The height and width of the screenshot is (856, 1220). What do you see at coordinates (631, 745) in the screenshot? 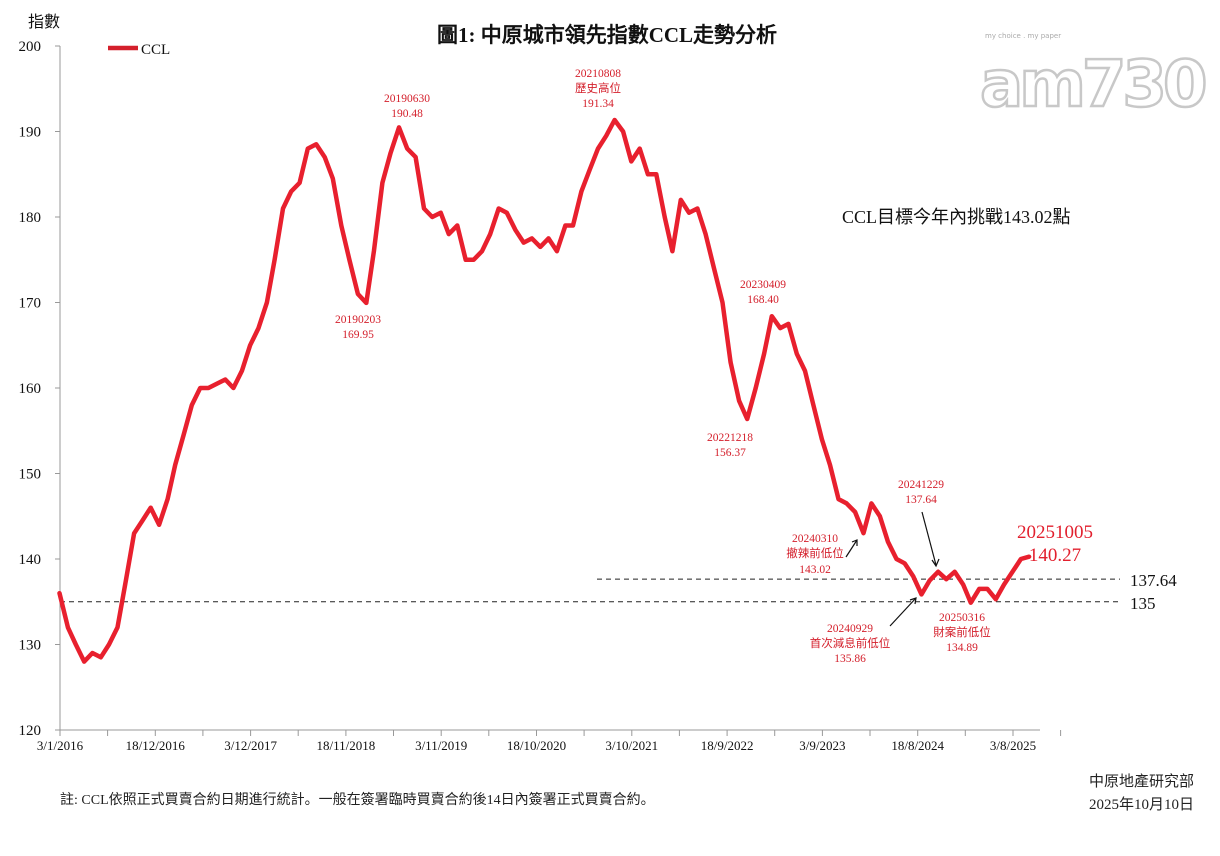
I see `x-tick-label: 3/10/2021` at bounding box center [631, 745].